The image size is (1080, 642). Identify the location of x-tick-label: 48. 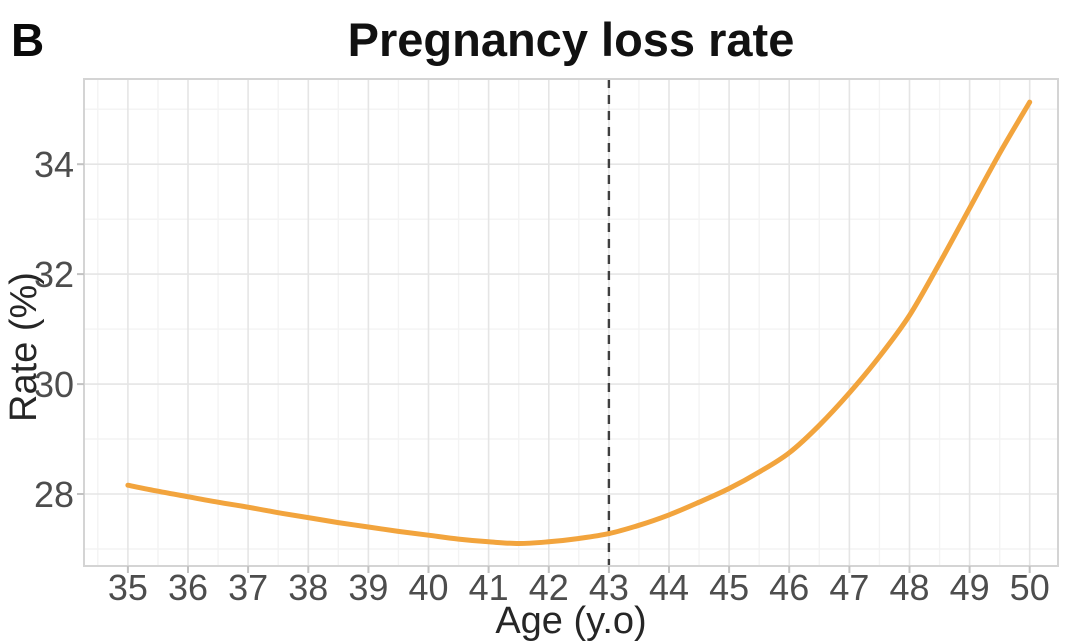
(909, 587).